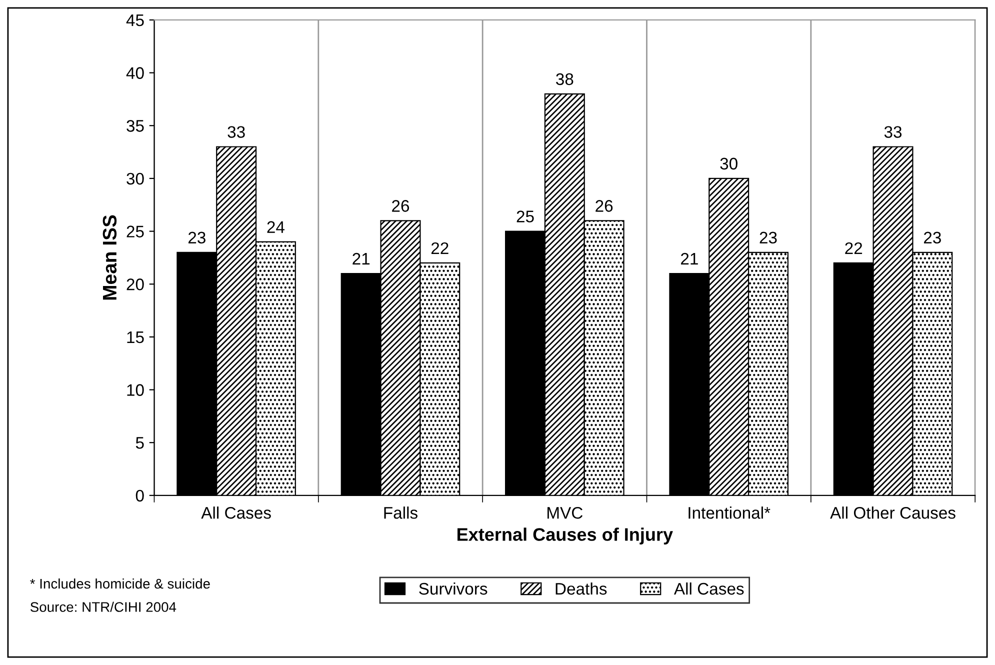  Describe the element at coordinates (135, 73) in the screenshot. I see `y-tick-label: 40` at that location.